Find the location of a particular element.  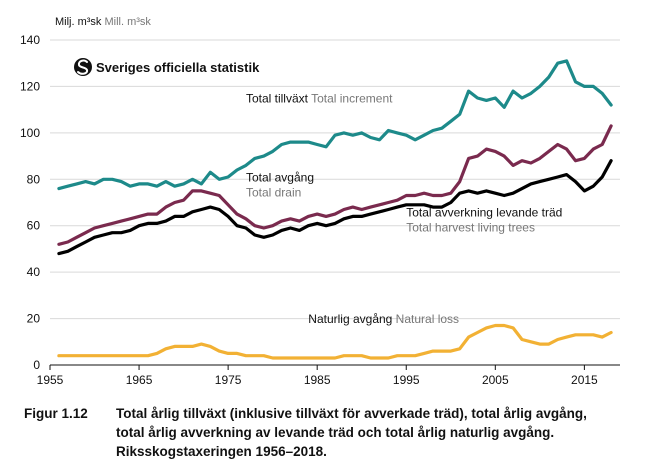

series-label-sv: Total tillväxt is located at coordinates (278, 99).